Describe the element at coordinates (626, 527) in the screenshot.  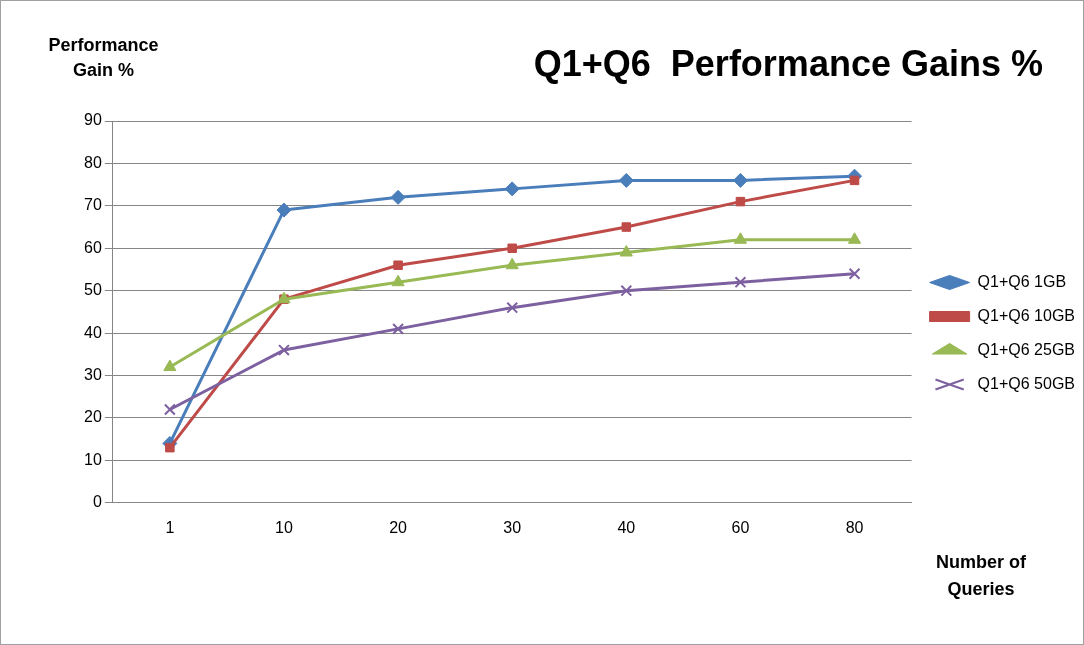
I see `x-tick-label: 40` at that location.